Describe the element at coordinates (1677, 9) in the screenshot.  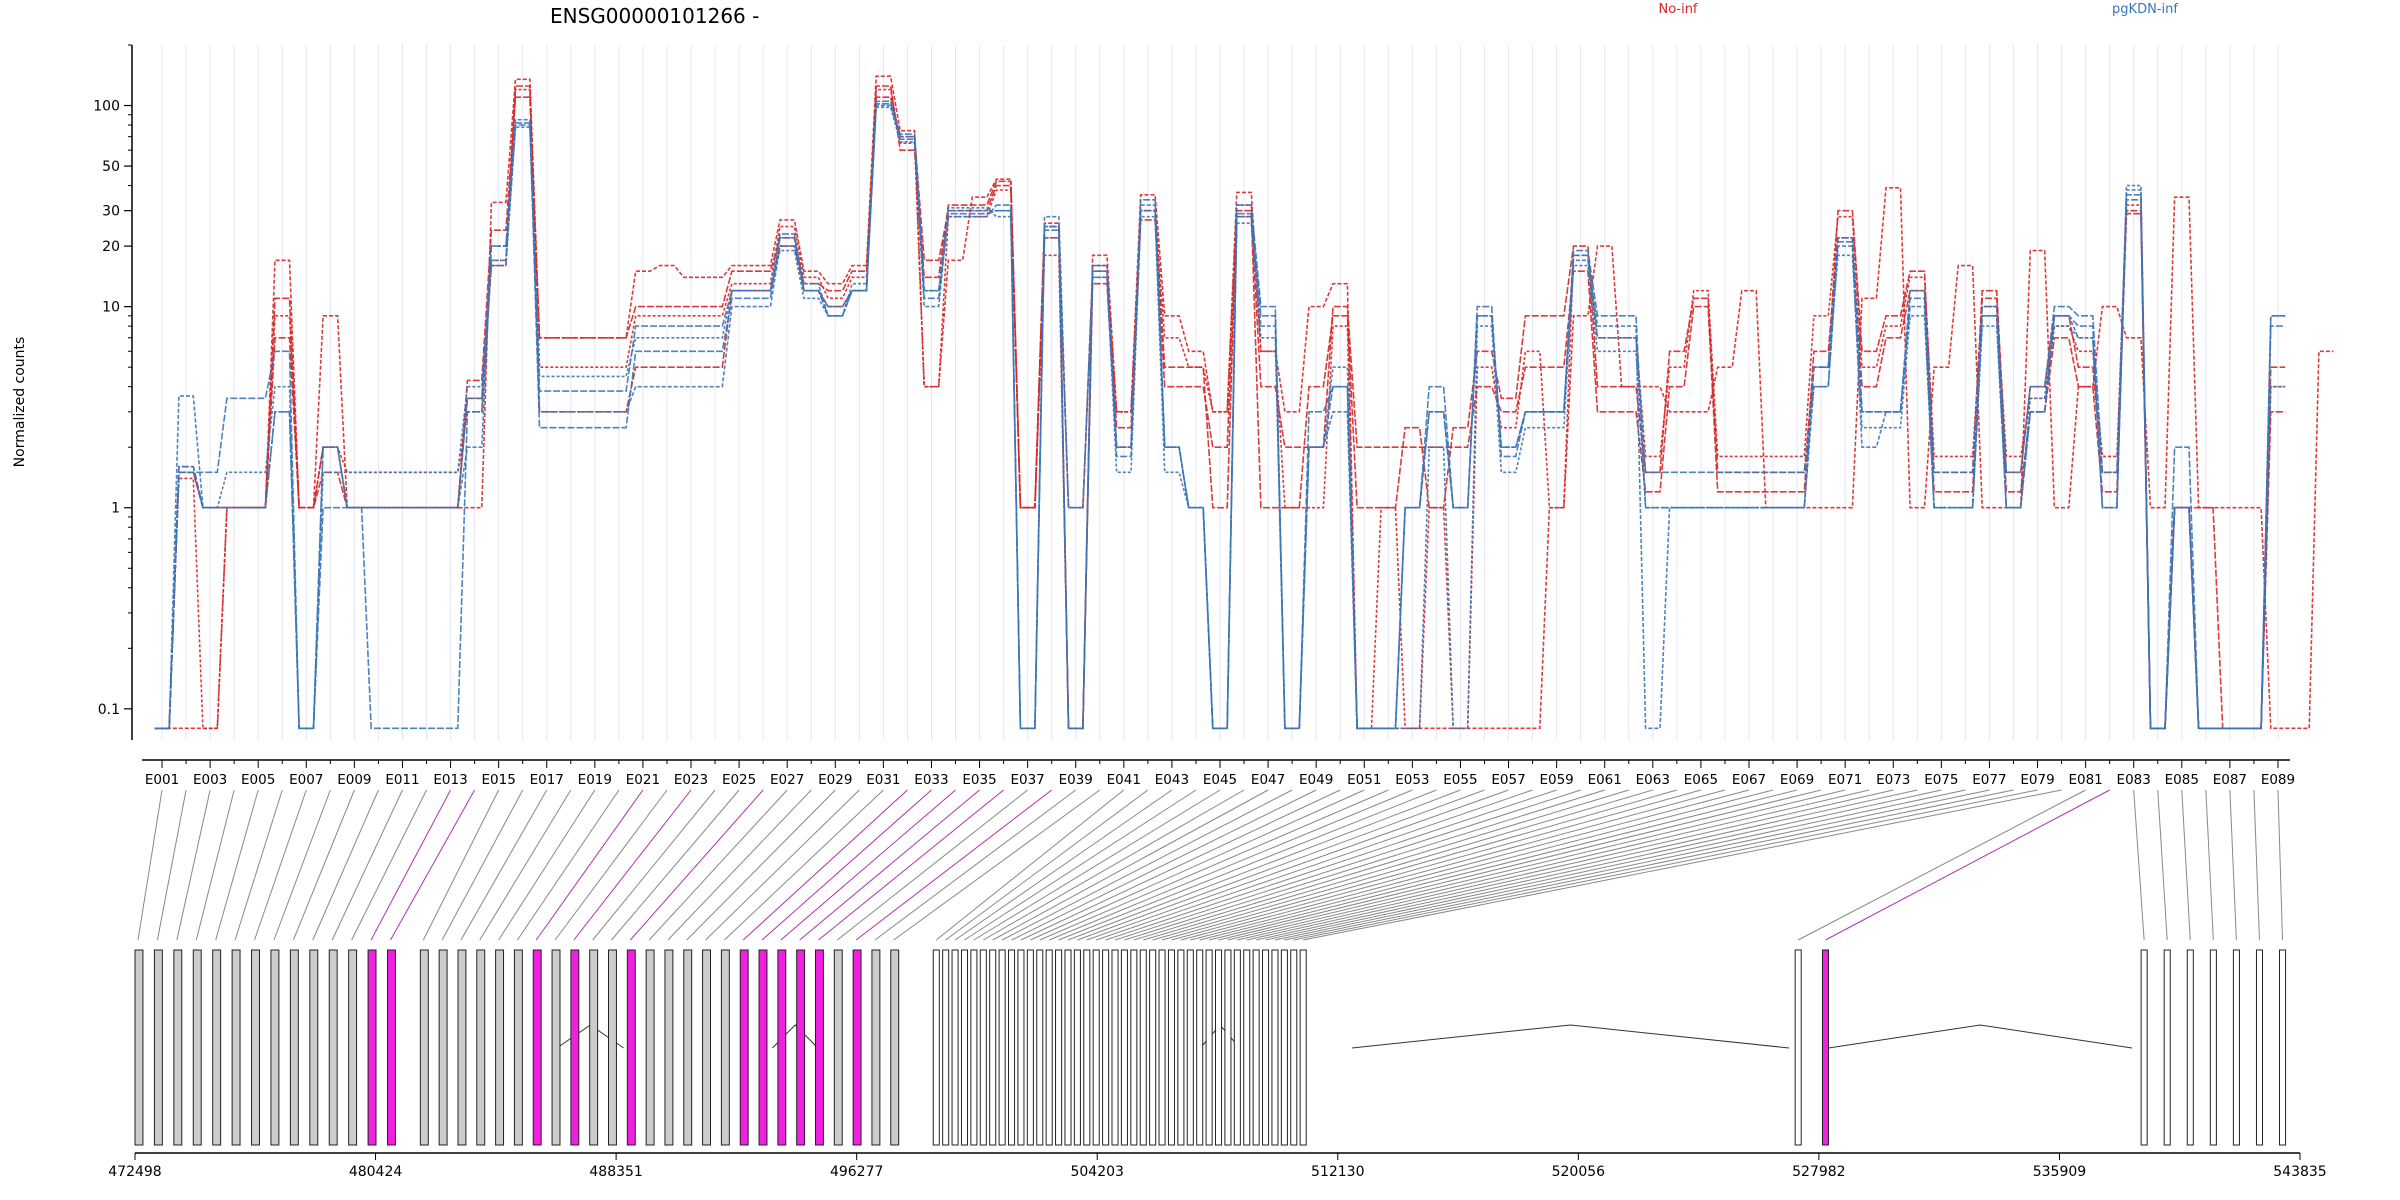
I see `legend-item-no-inf: No-inf` at that location.